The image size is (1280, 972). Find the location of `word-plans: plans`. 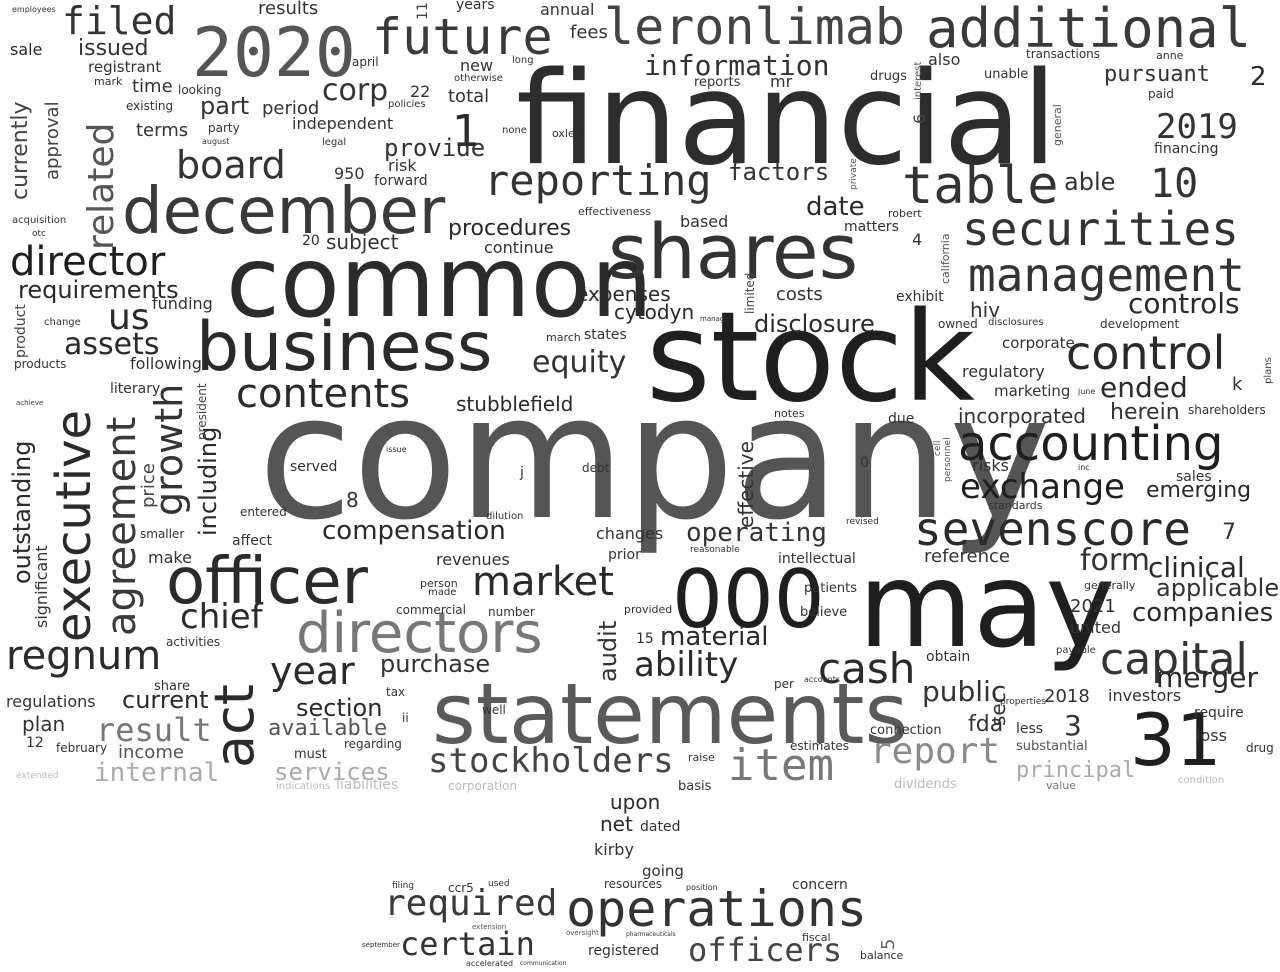

word-plans: plans is located at coordinates (1268, 370).